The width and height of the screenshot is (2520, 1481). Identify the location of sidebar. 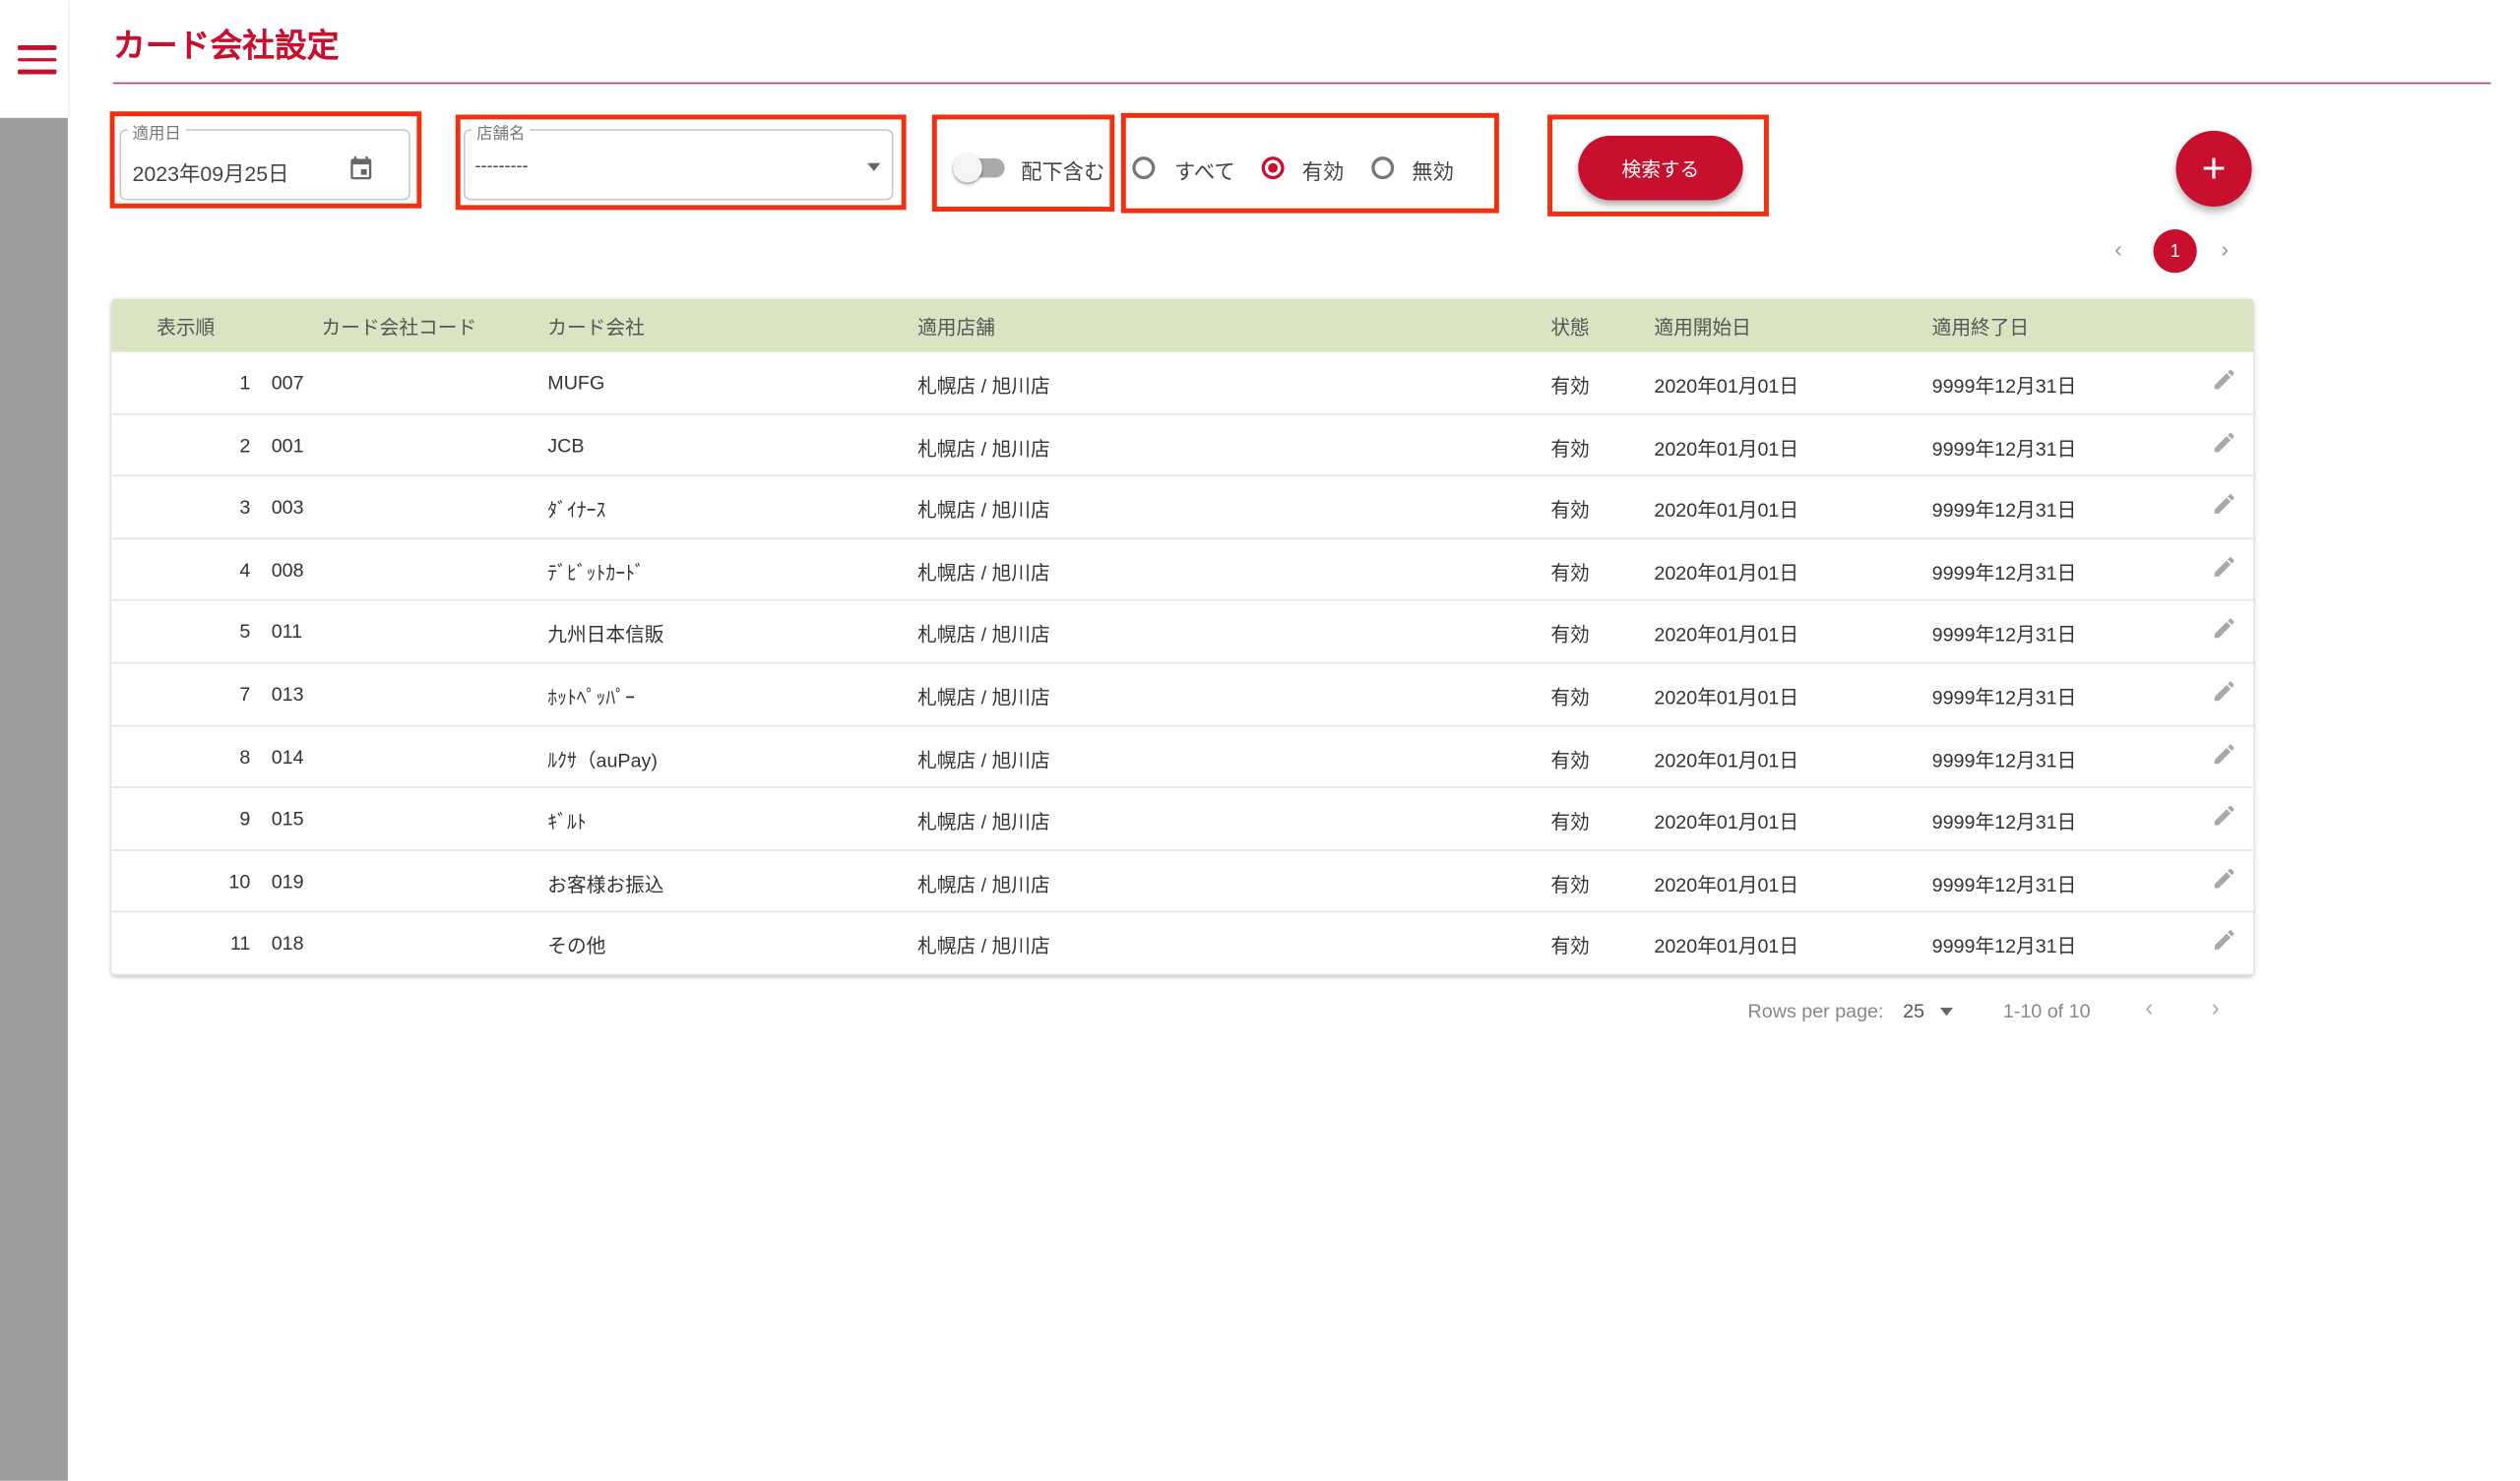
(34, 799).